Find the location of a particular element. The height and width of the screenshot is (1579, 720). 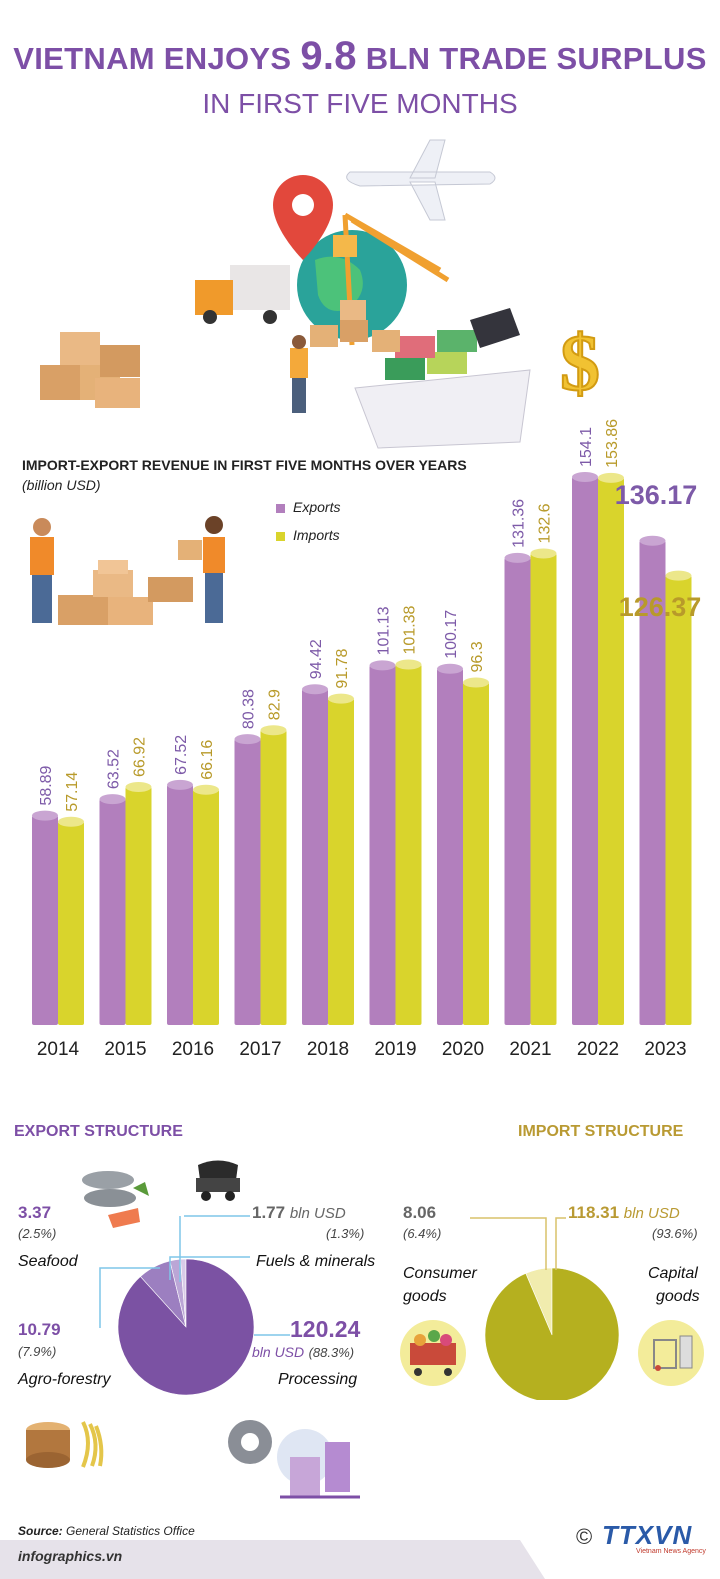

fuels-unit: bln USD is located at coordinates (317, 1213).